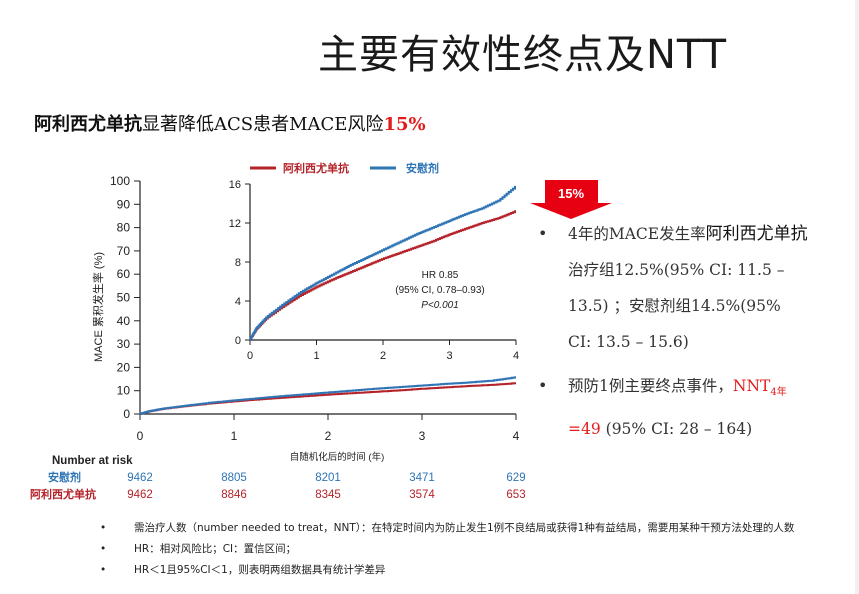 The image size is (859, 594). Describe the element at coordinates (124, 367) in the screenshot. I see `main-y-tick-label: 20` at that location.